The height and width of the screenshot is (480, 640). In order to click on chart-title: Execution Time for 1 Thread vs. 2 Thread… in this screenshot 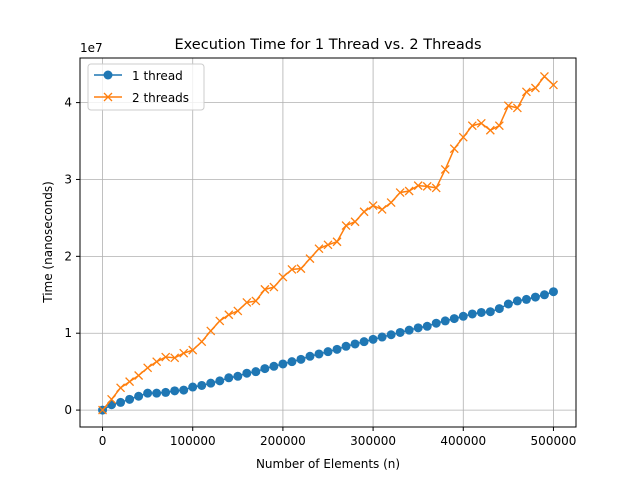, I will do `click(328, 45)`.